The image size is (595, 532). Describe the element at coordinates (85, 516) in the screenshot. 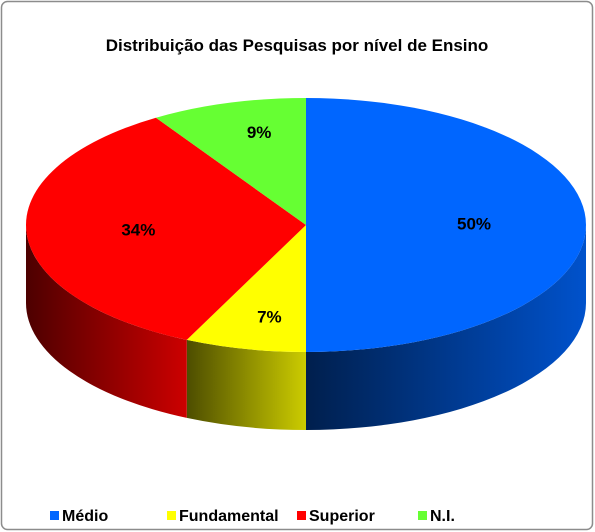

I see `legend-label: Médio` at that location.